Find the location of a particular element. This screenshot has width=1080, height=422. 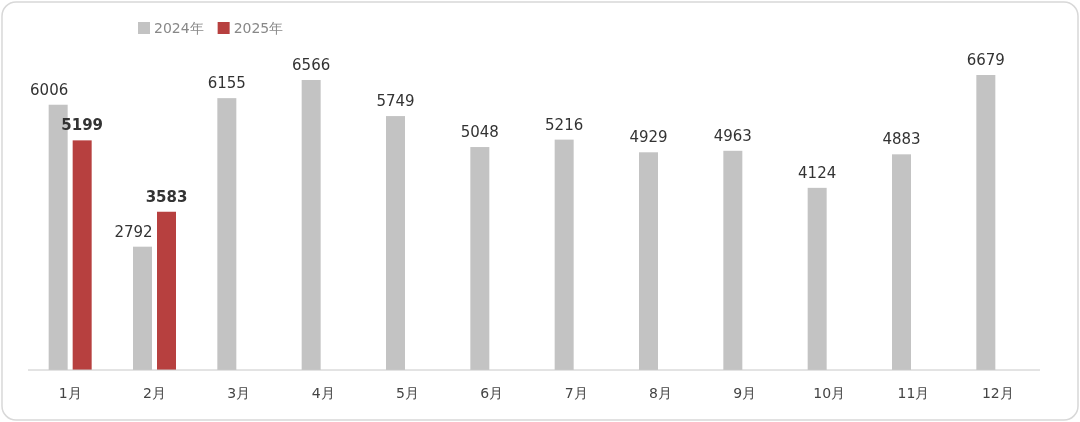

data-label: 4124 is located at coordinates (817, 172).